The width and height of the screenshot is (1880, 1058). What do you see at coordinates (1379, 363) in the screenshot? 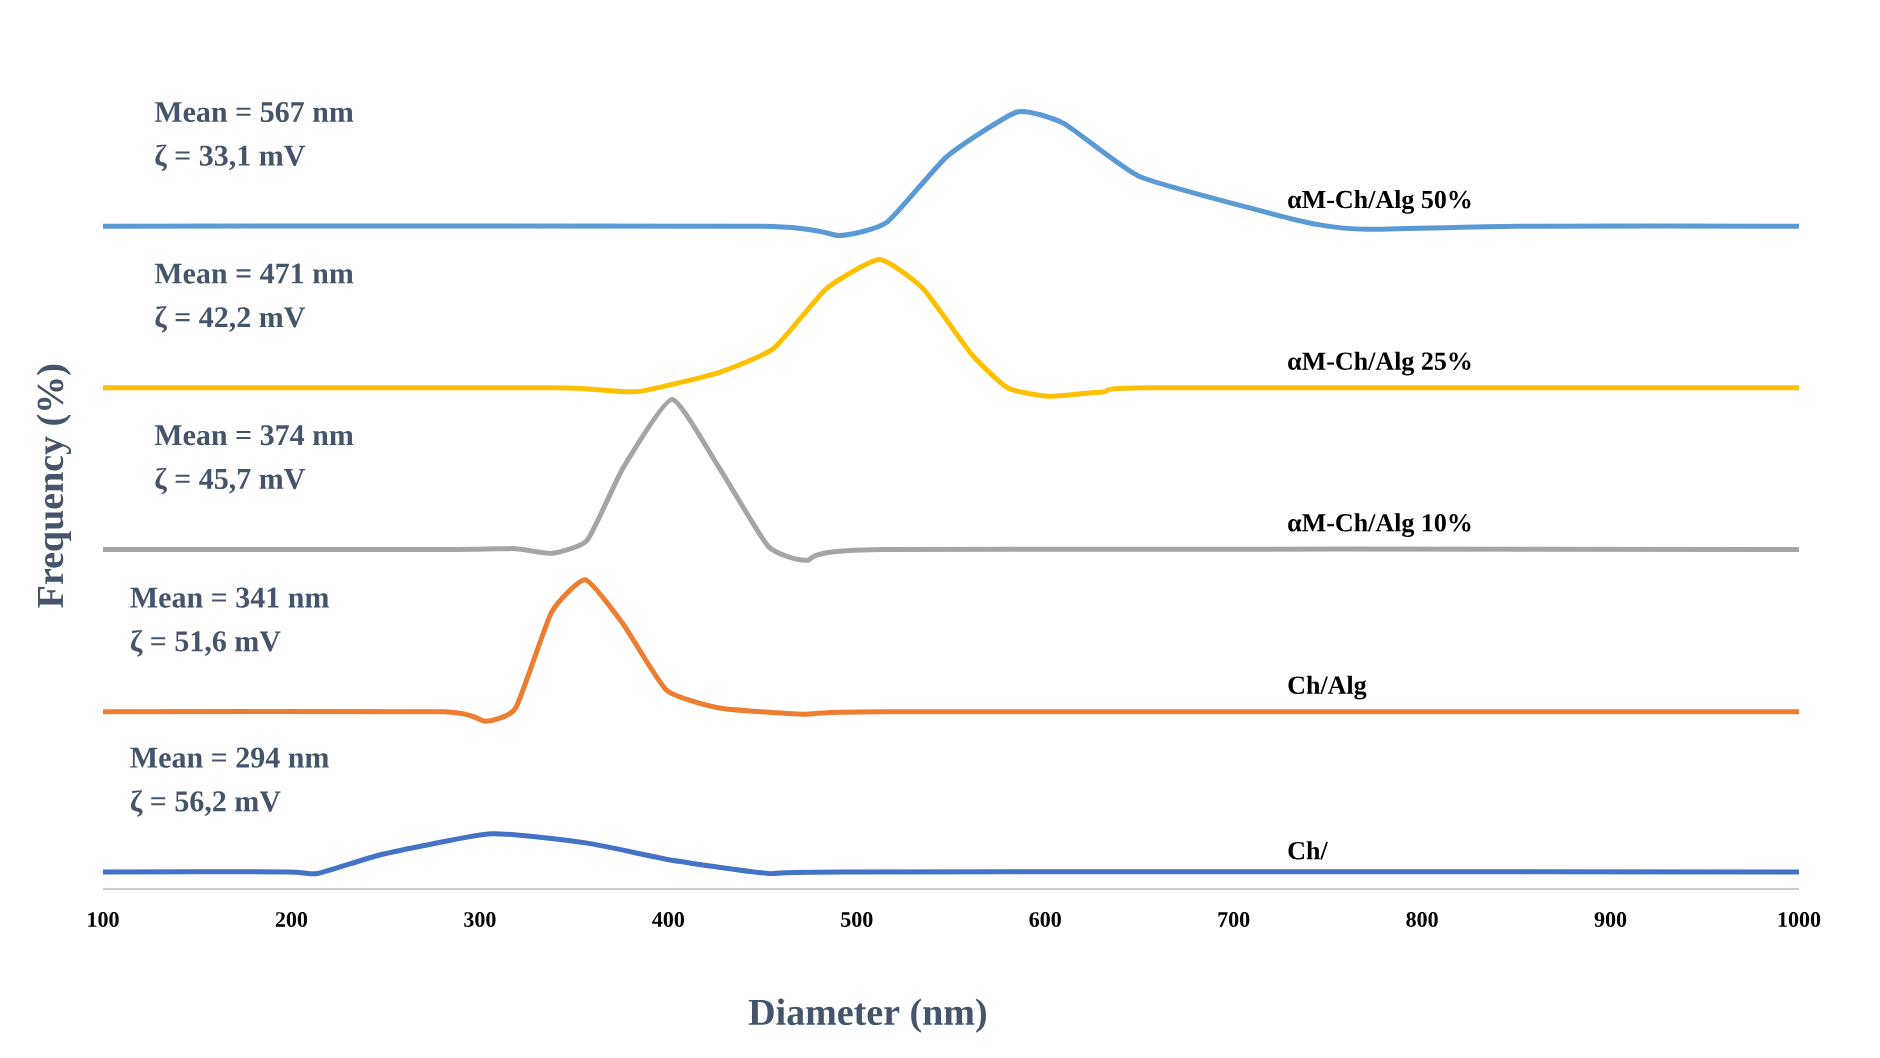
I see `series-label: αM-Ch/Alg 25%` at bounding box center [1379, 363].